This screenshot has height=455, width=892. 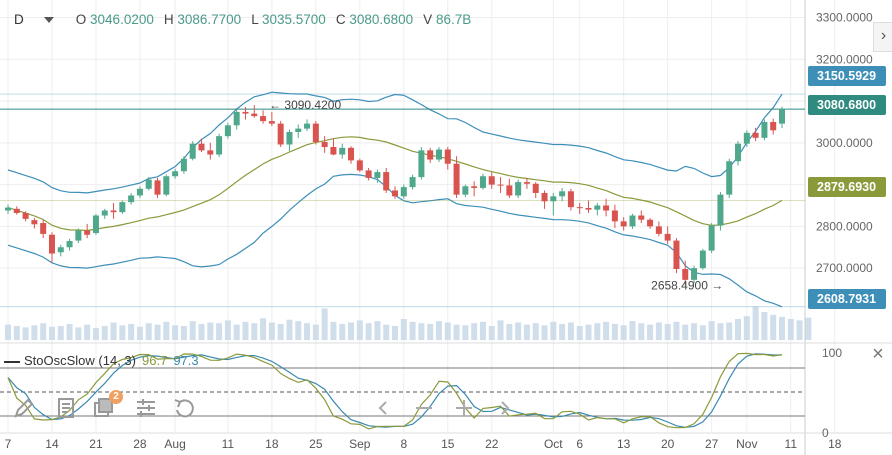 What do you see at coordinates (553, 444) in the screenshot?
I see `time-tick-label: Oct` at bounding box center [553, 444].